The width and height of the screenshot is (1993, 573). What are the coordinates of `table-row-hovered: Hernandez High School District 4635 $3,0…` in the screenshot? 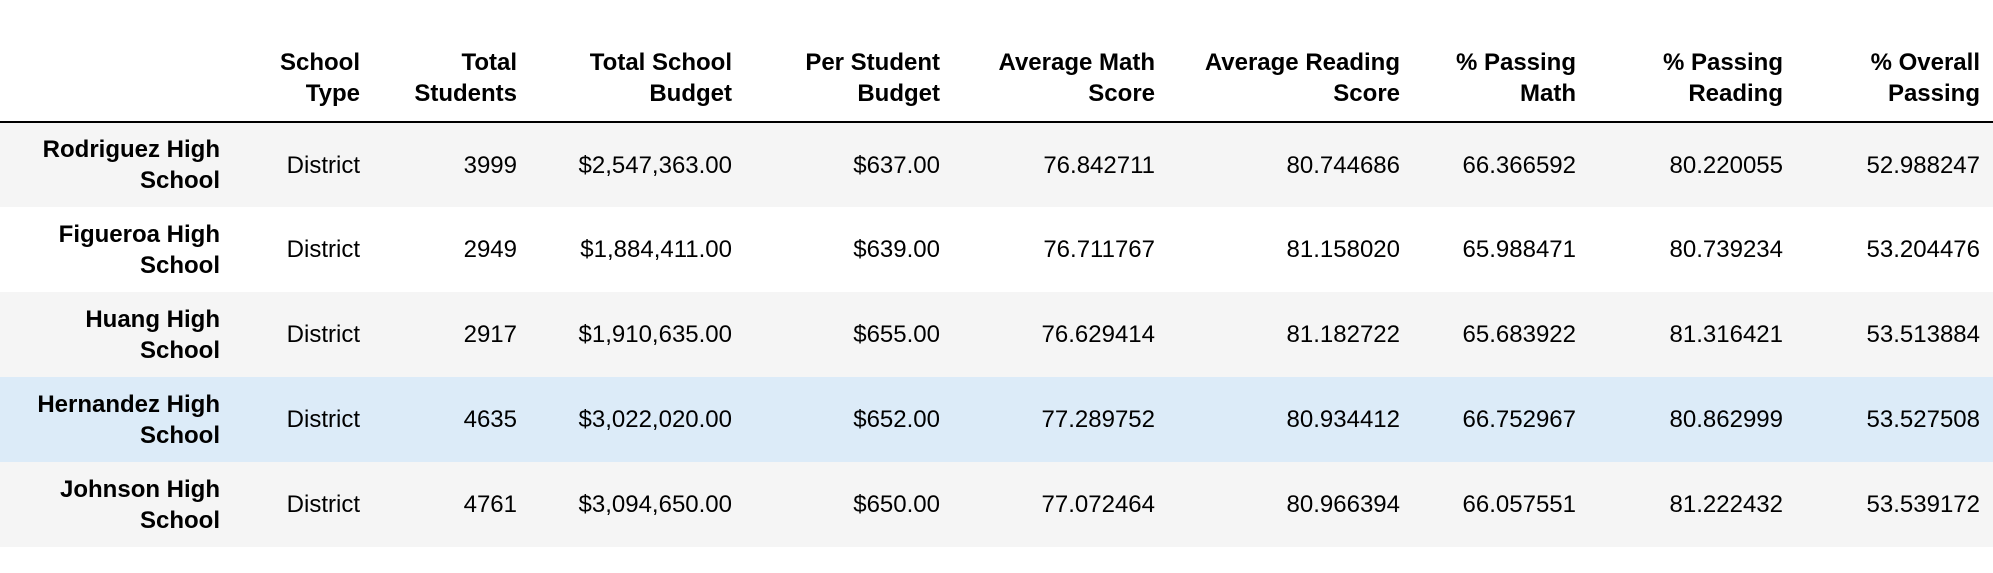 It's located at (996, 419).